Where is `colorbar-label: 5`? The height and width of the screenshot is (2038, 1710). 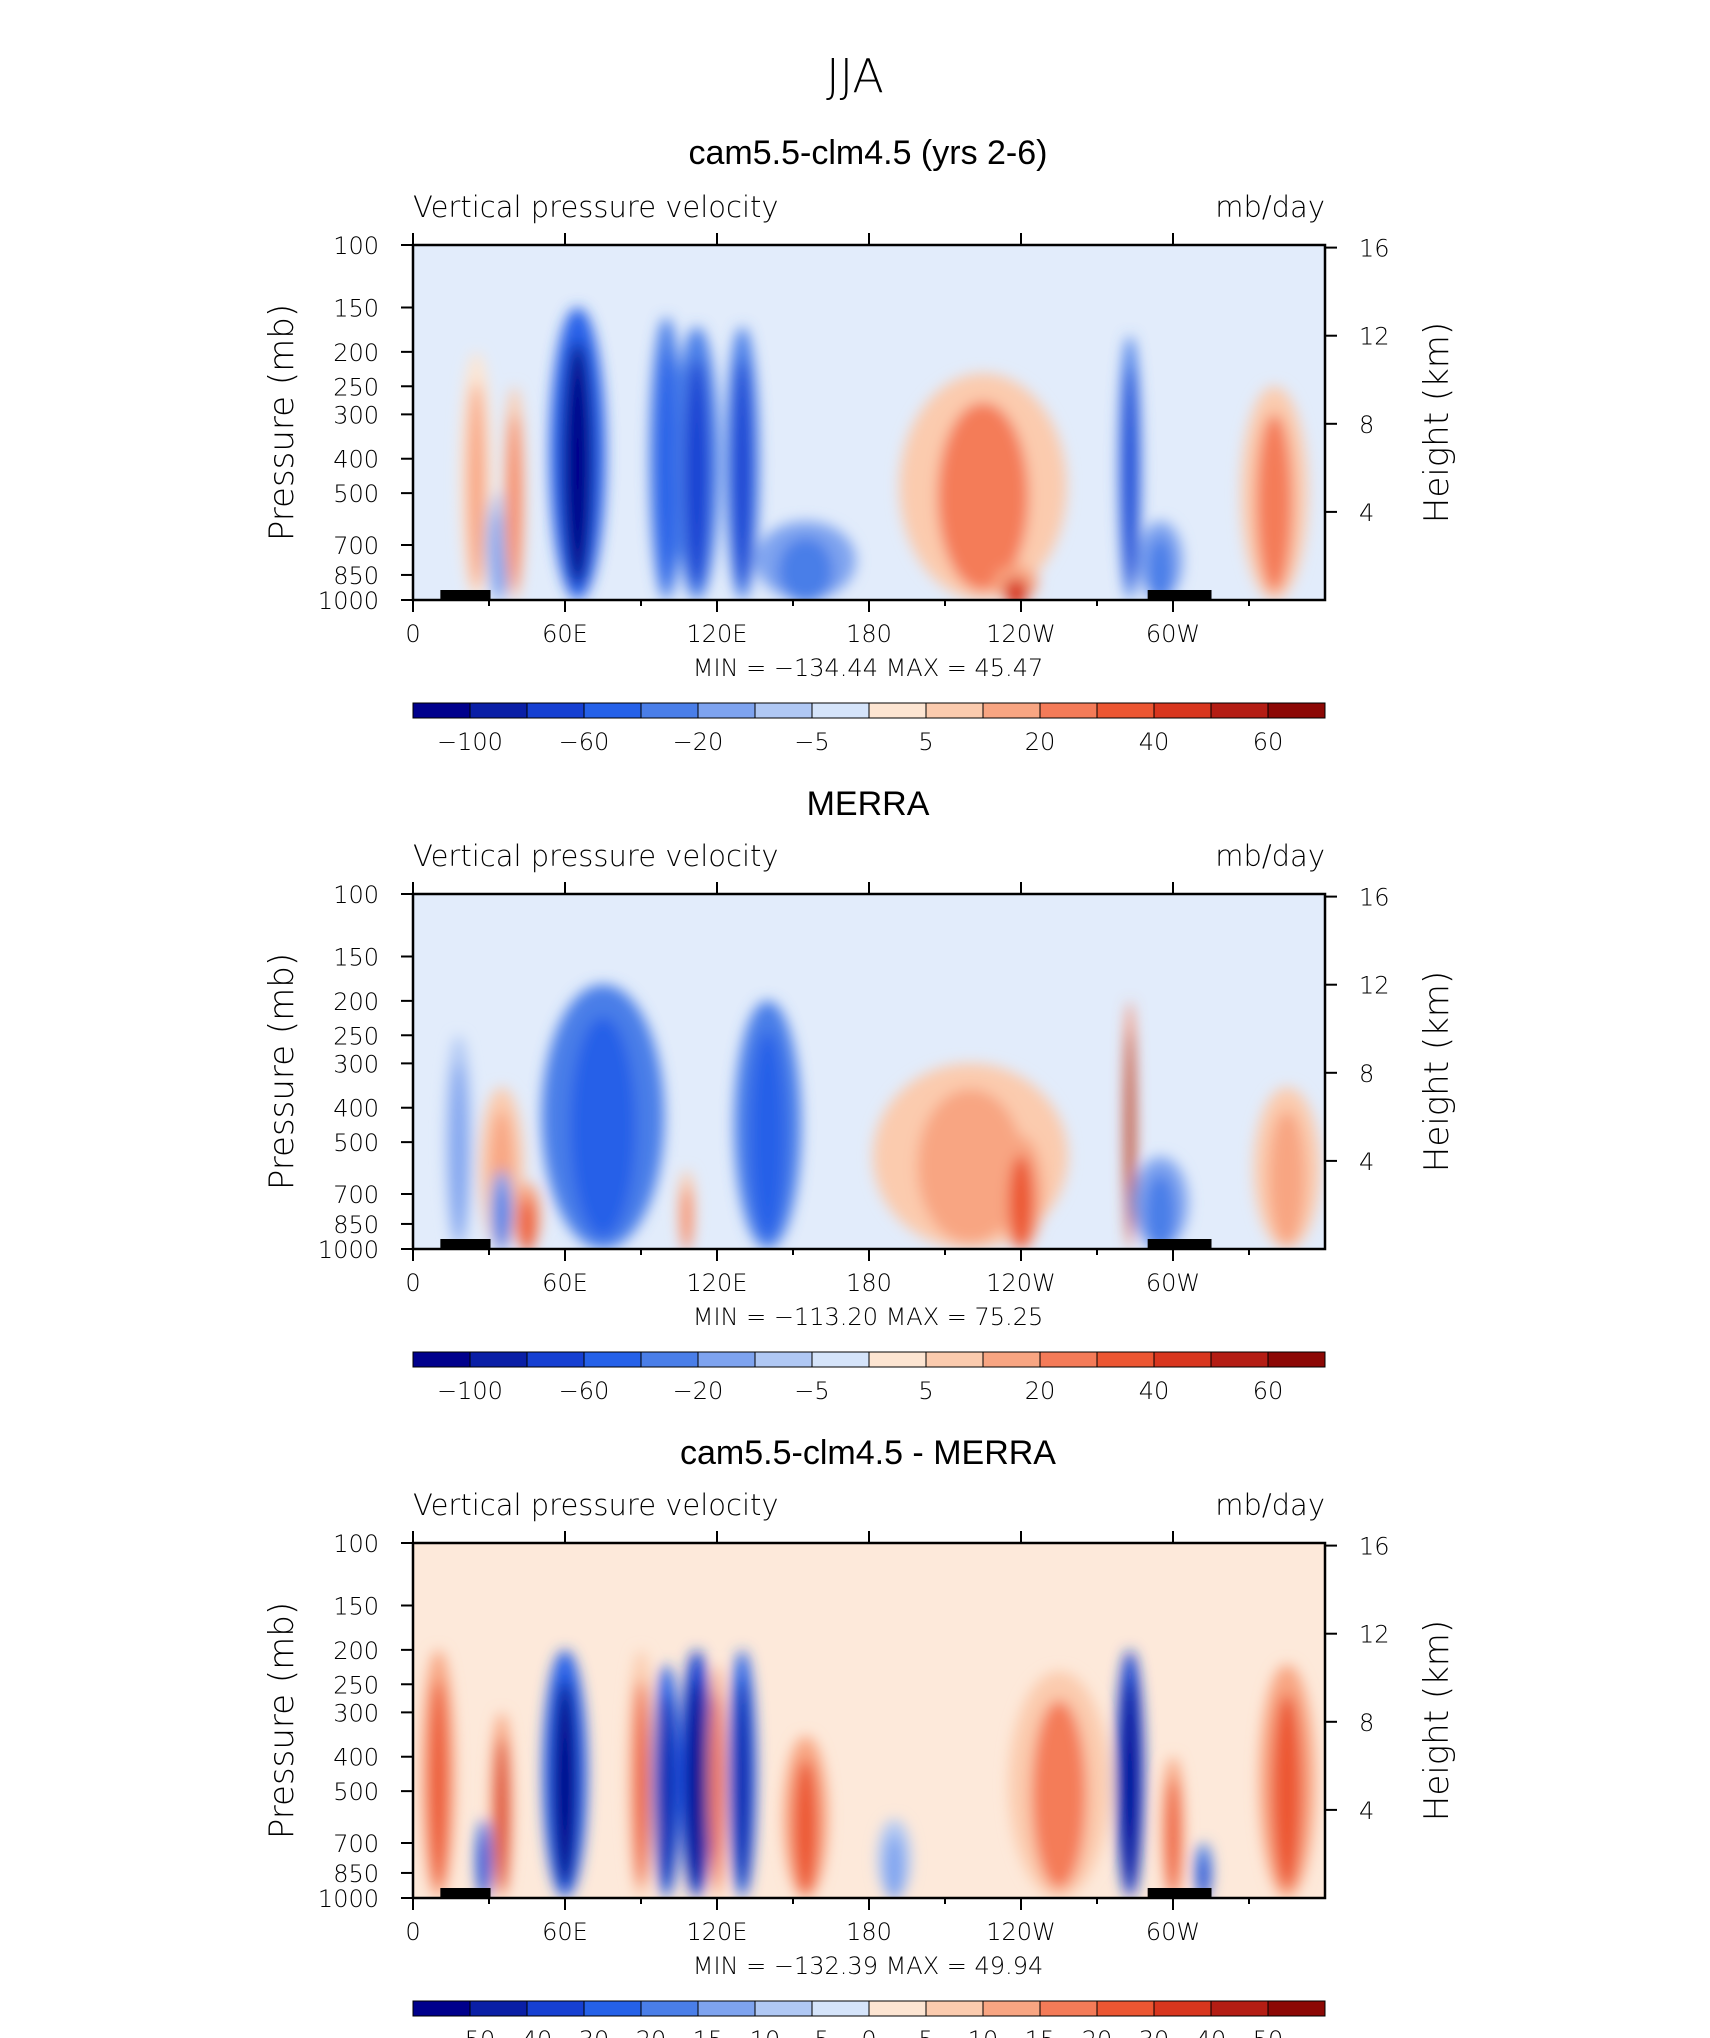
colorbar-label: 5 is located at coordinates (925, 1391).